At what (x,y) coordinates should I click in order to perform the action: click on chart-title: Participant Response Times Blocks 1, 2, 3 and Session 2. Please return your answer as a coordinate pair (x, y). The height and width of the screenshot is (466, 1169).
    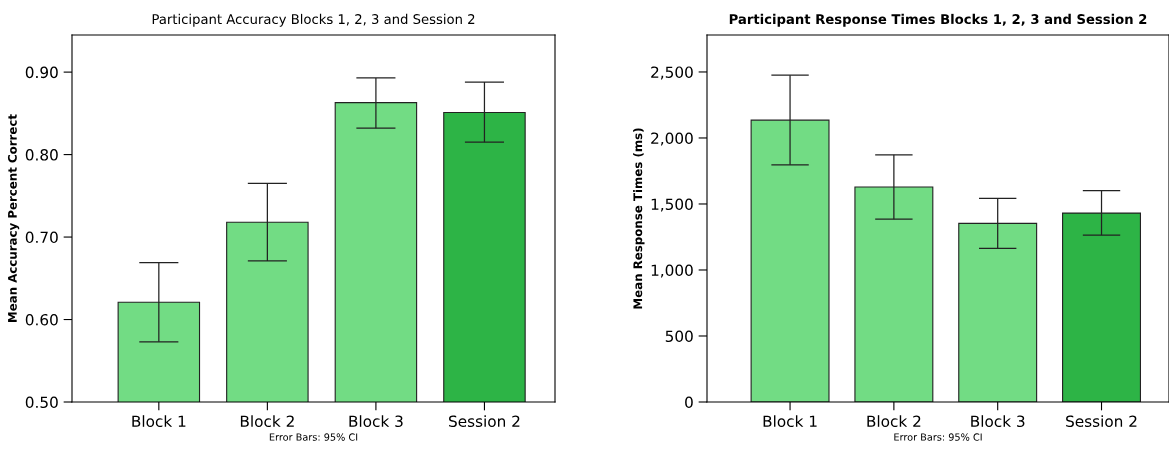
    Looking at the image, I should click on (938, 20).